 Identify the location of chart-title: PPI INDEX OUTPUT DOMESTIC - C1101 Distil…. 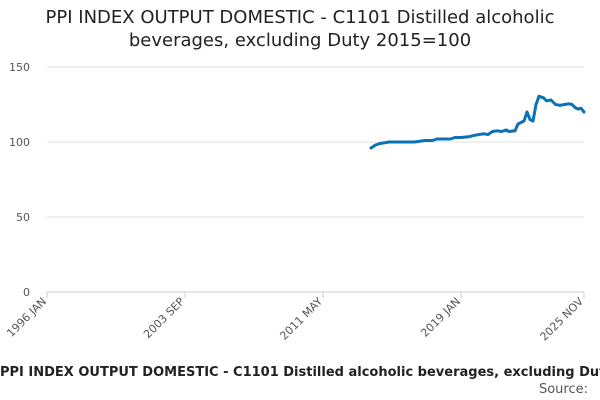
(300, 29).